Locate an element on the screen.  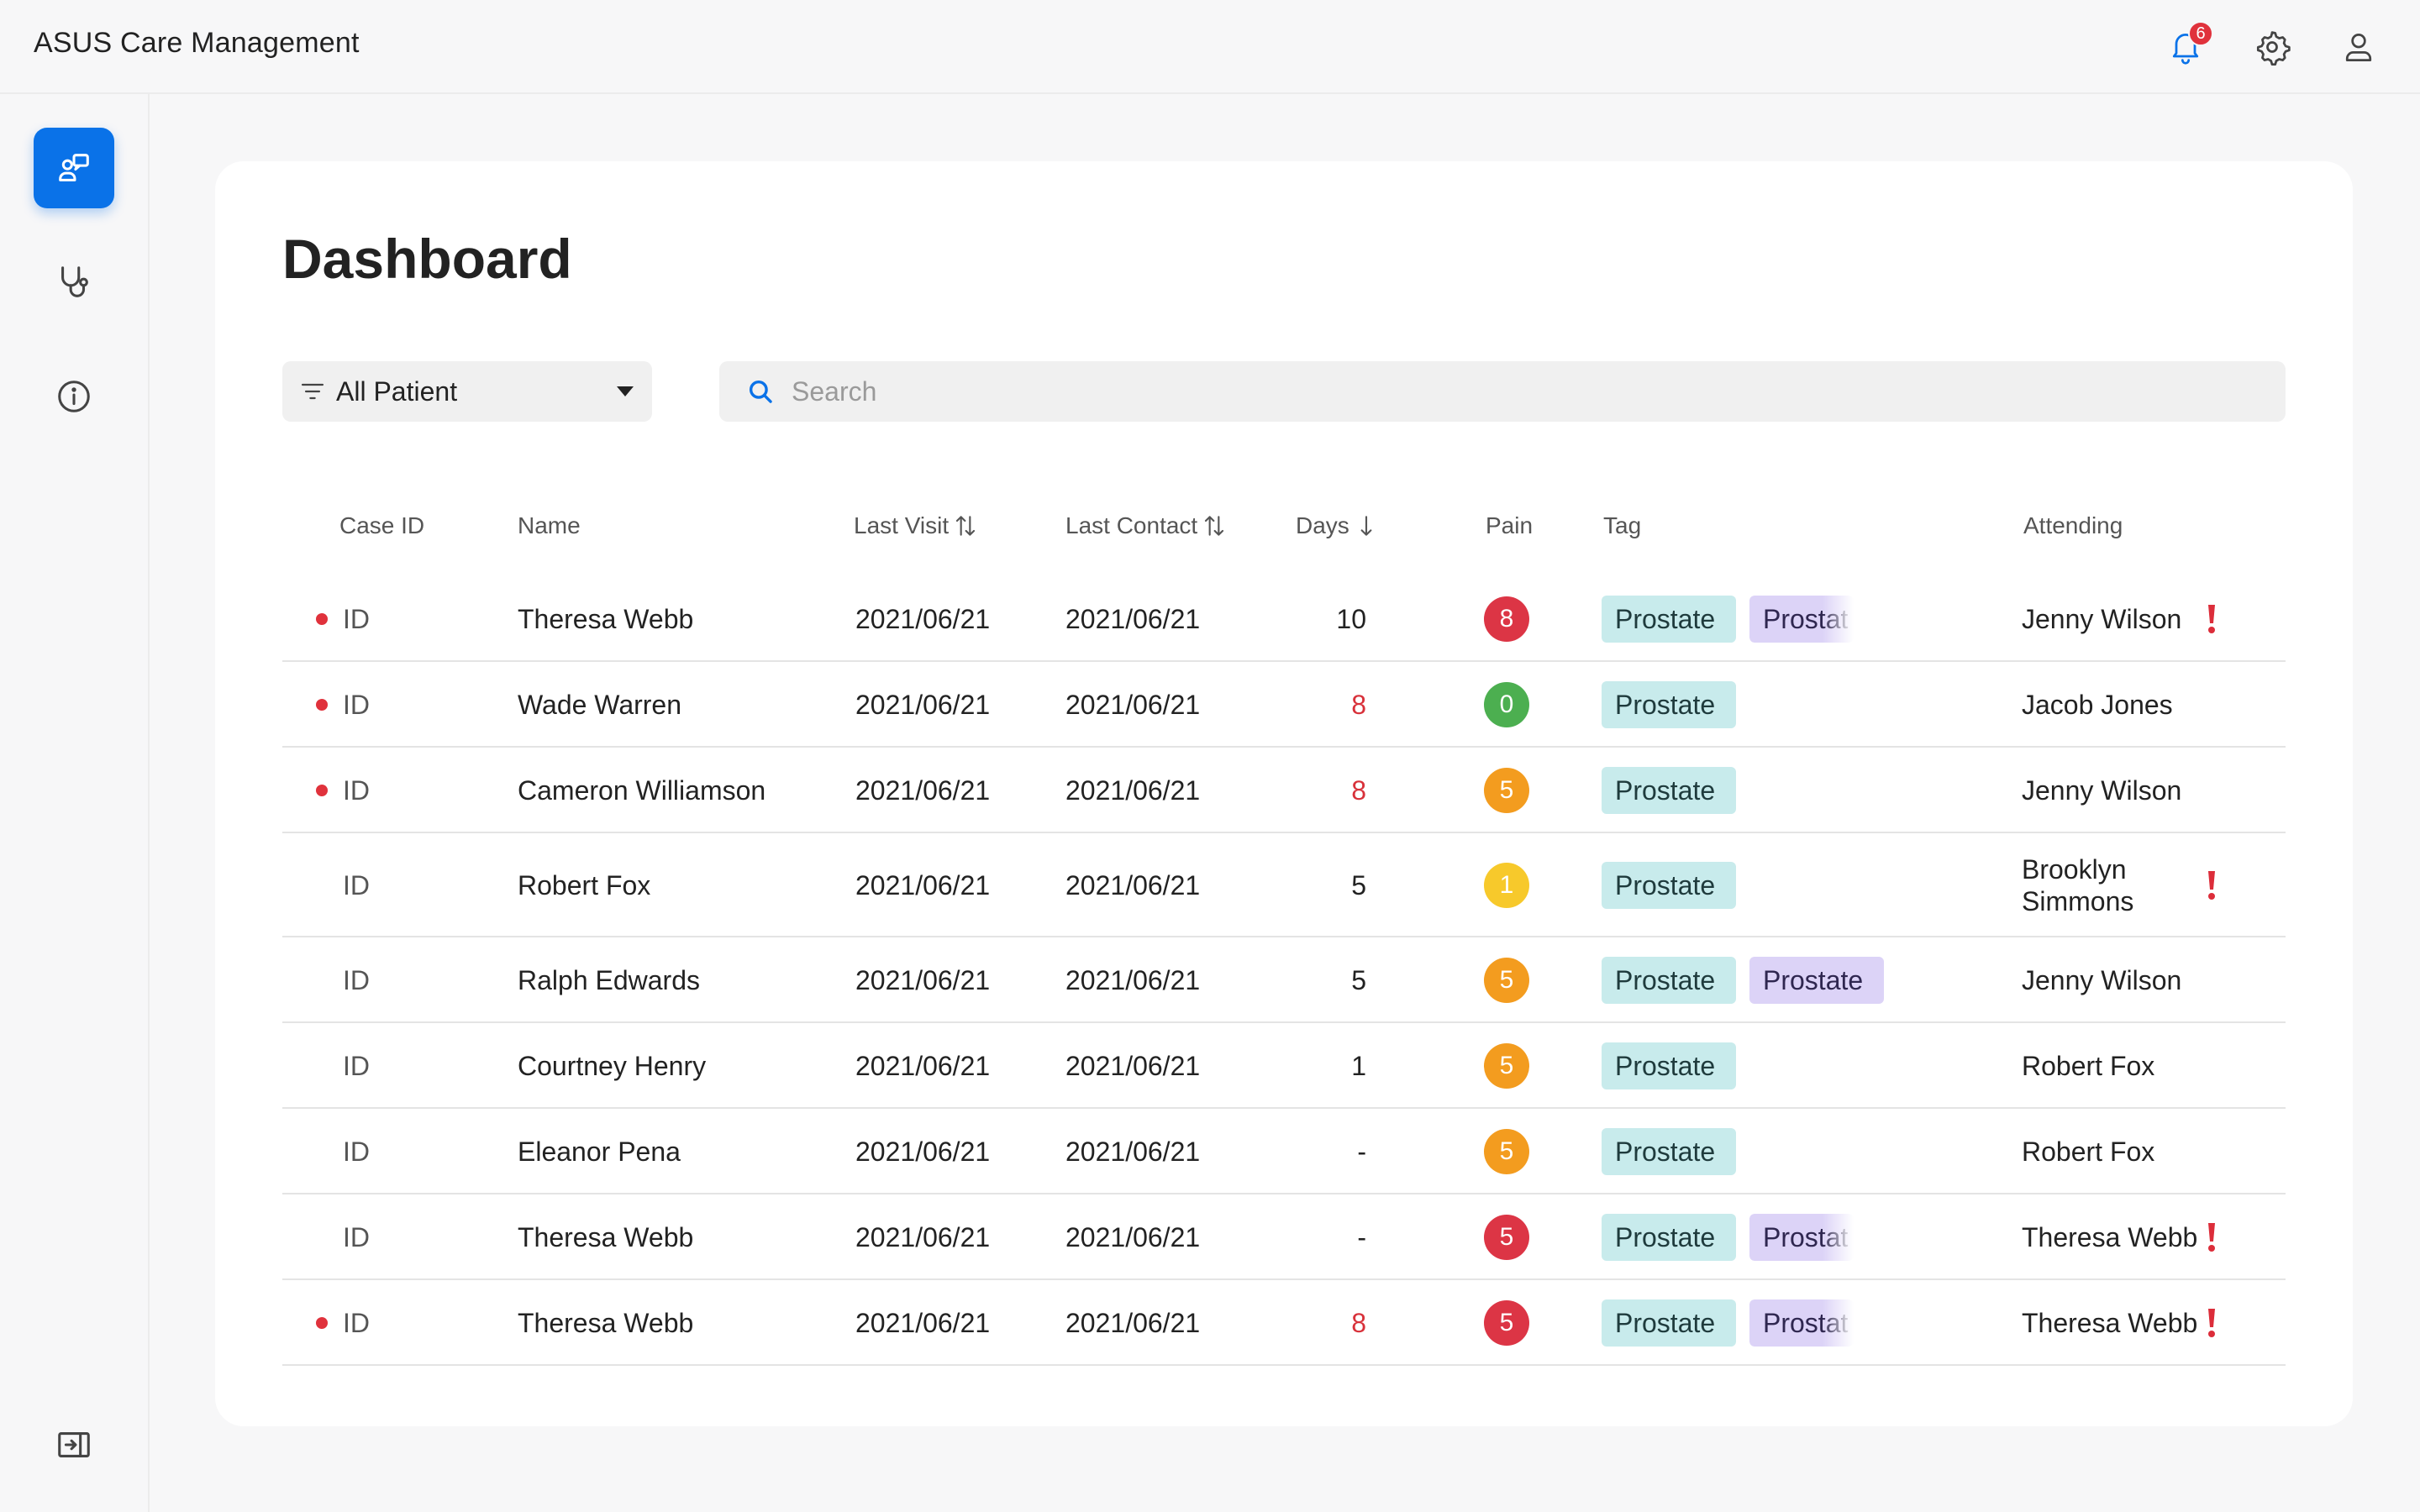
collapse-sidebar-icon is located at coordinates (74, 1444).